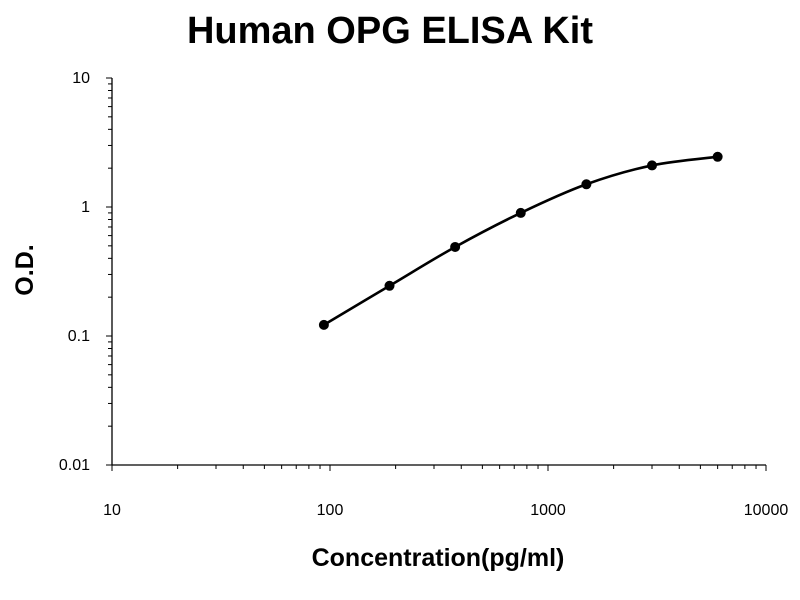  I want to click on y-tick-label: 0.01, so click(74, 465).